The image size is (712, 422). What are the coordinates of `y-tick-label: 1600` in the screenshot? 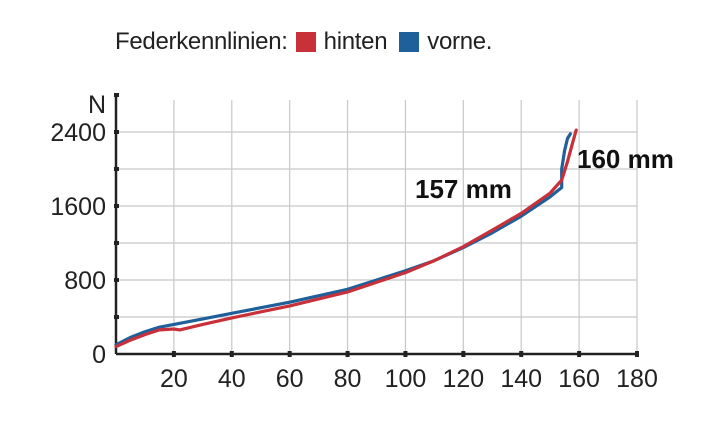 It's located at (78, 207).